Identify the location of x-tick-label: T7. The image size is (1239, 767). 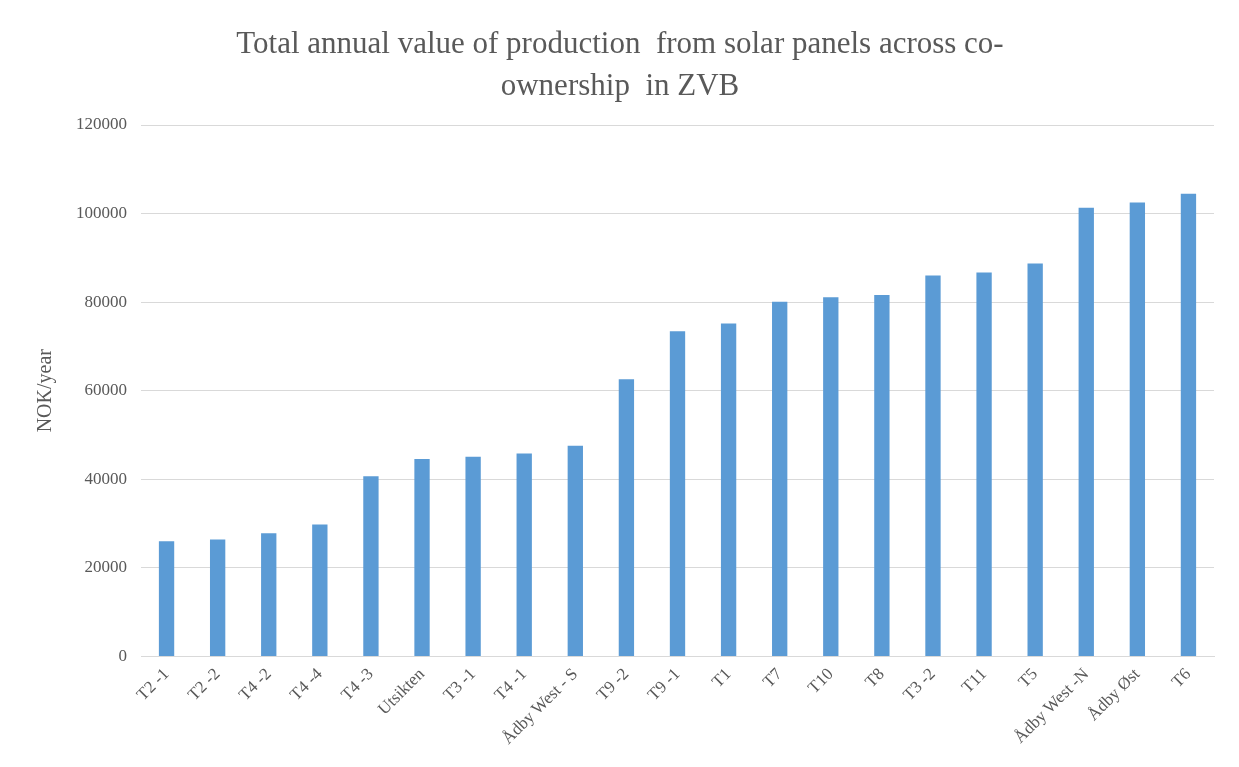
(772, 677).